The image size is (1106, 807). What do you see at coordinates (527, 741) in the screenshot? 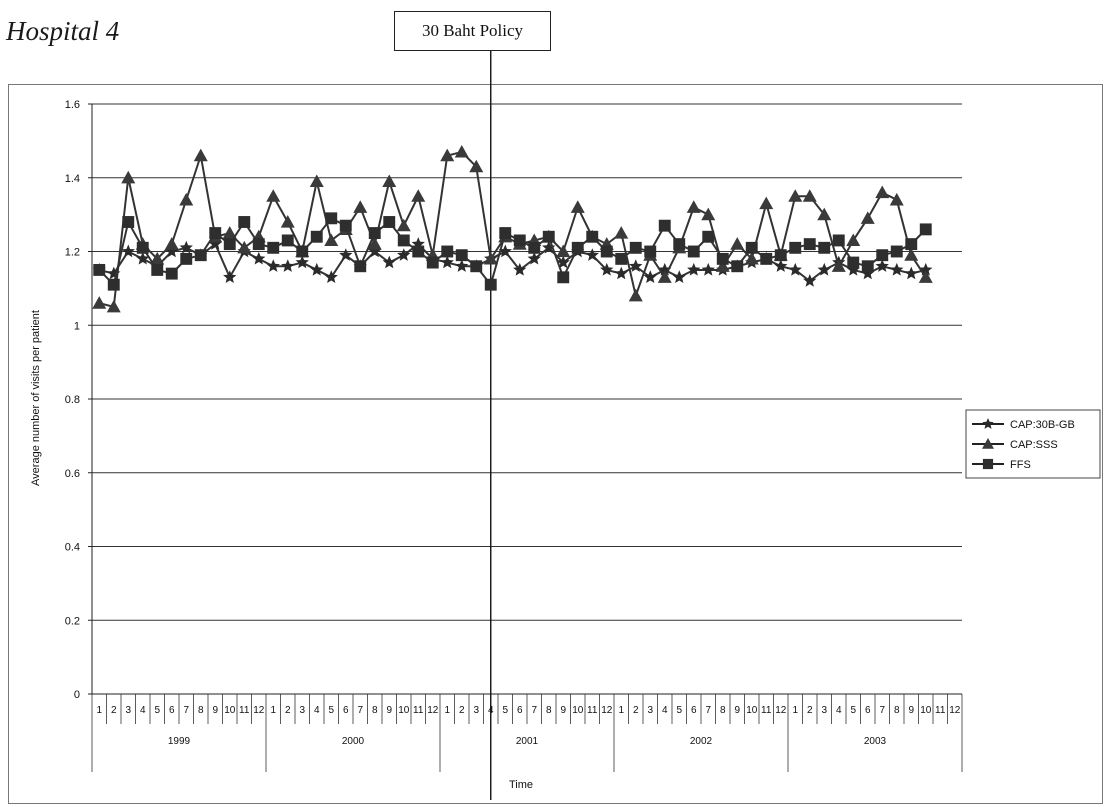
I see `year-label: 2001` at bounding box center [527, 741].